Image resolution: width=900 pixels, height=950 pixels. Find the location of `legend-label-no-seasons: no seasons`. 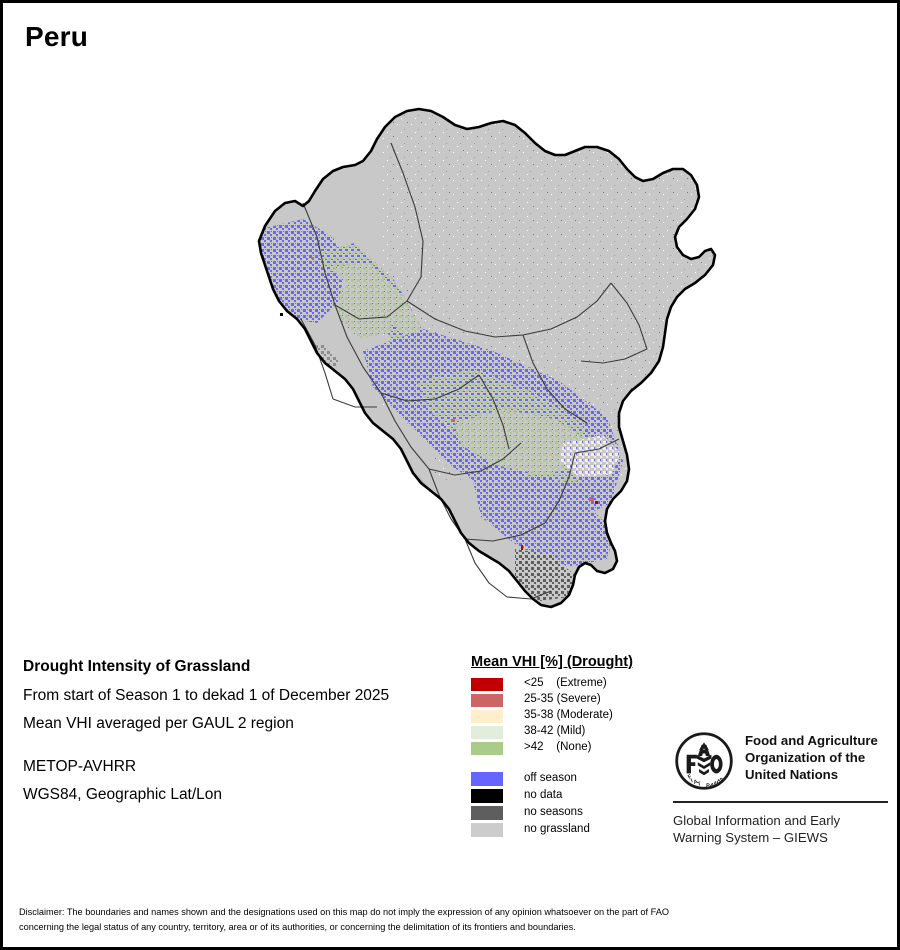

legend-label-no-seasons: no seasons is located at coordinates (553, 811).